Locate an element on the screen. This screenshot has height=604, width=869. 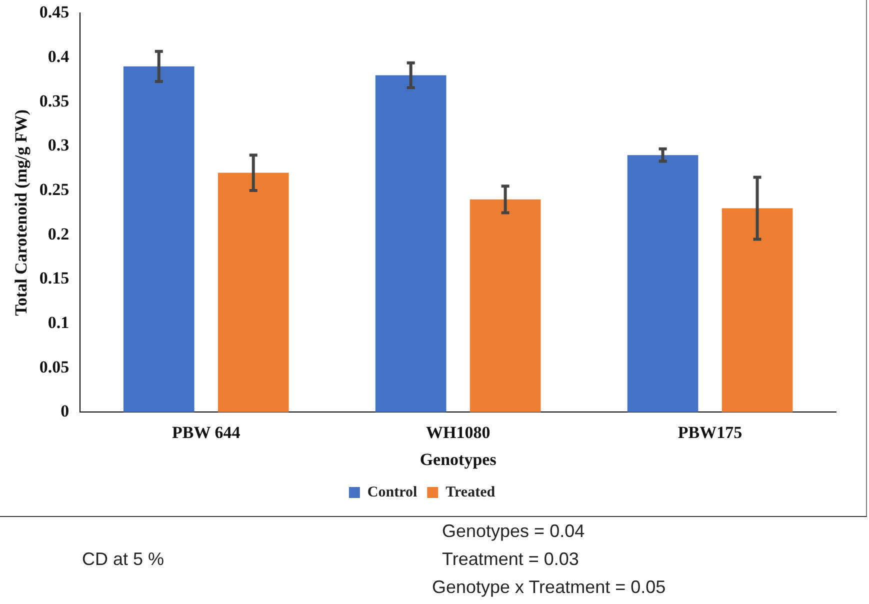
y-tick-label: 0.15 is located at coordinates (54, 278).